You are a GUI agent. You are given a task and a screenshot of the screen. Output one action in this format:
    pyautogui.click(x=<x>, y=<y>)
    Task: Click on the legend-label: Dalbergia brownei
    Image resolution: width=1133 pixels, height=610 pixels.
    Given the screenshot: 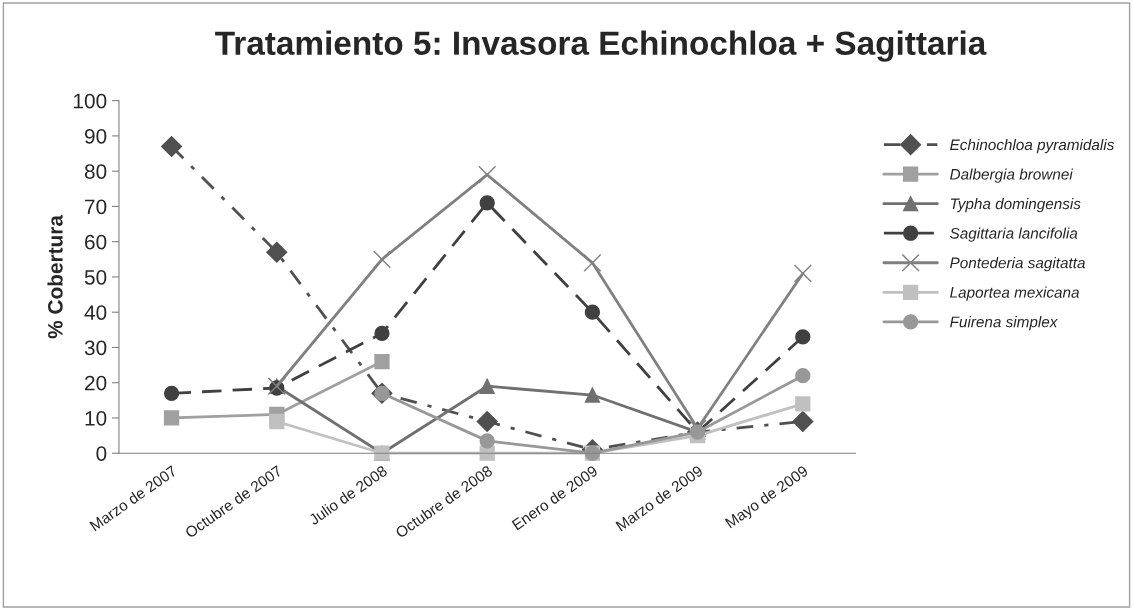 What is the action you would take?
    pyautogui.click(x=1012, y=175)
    